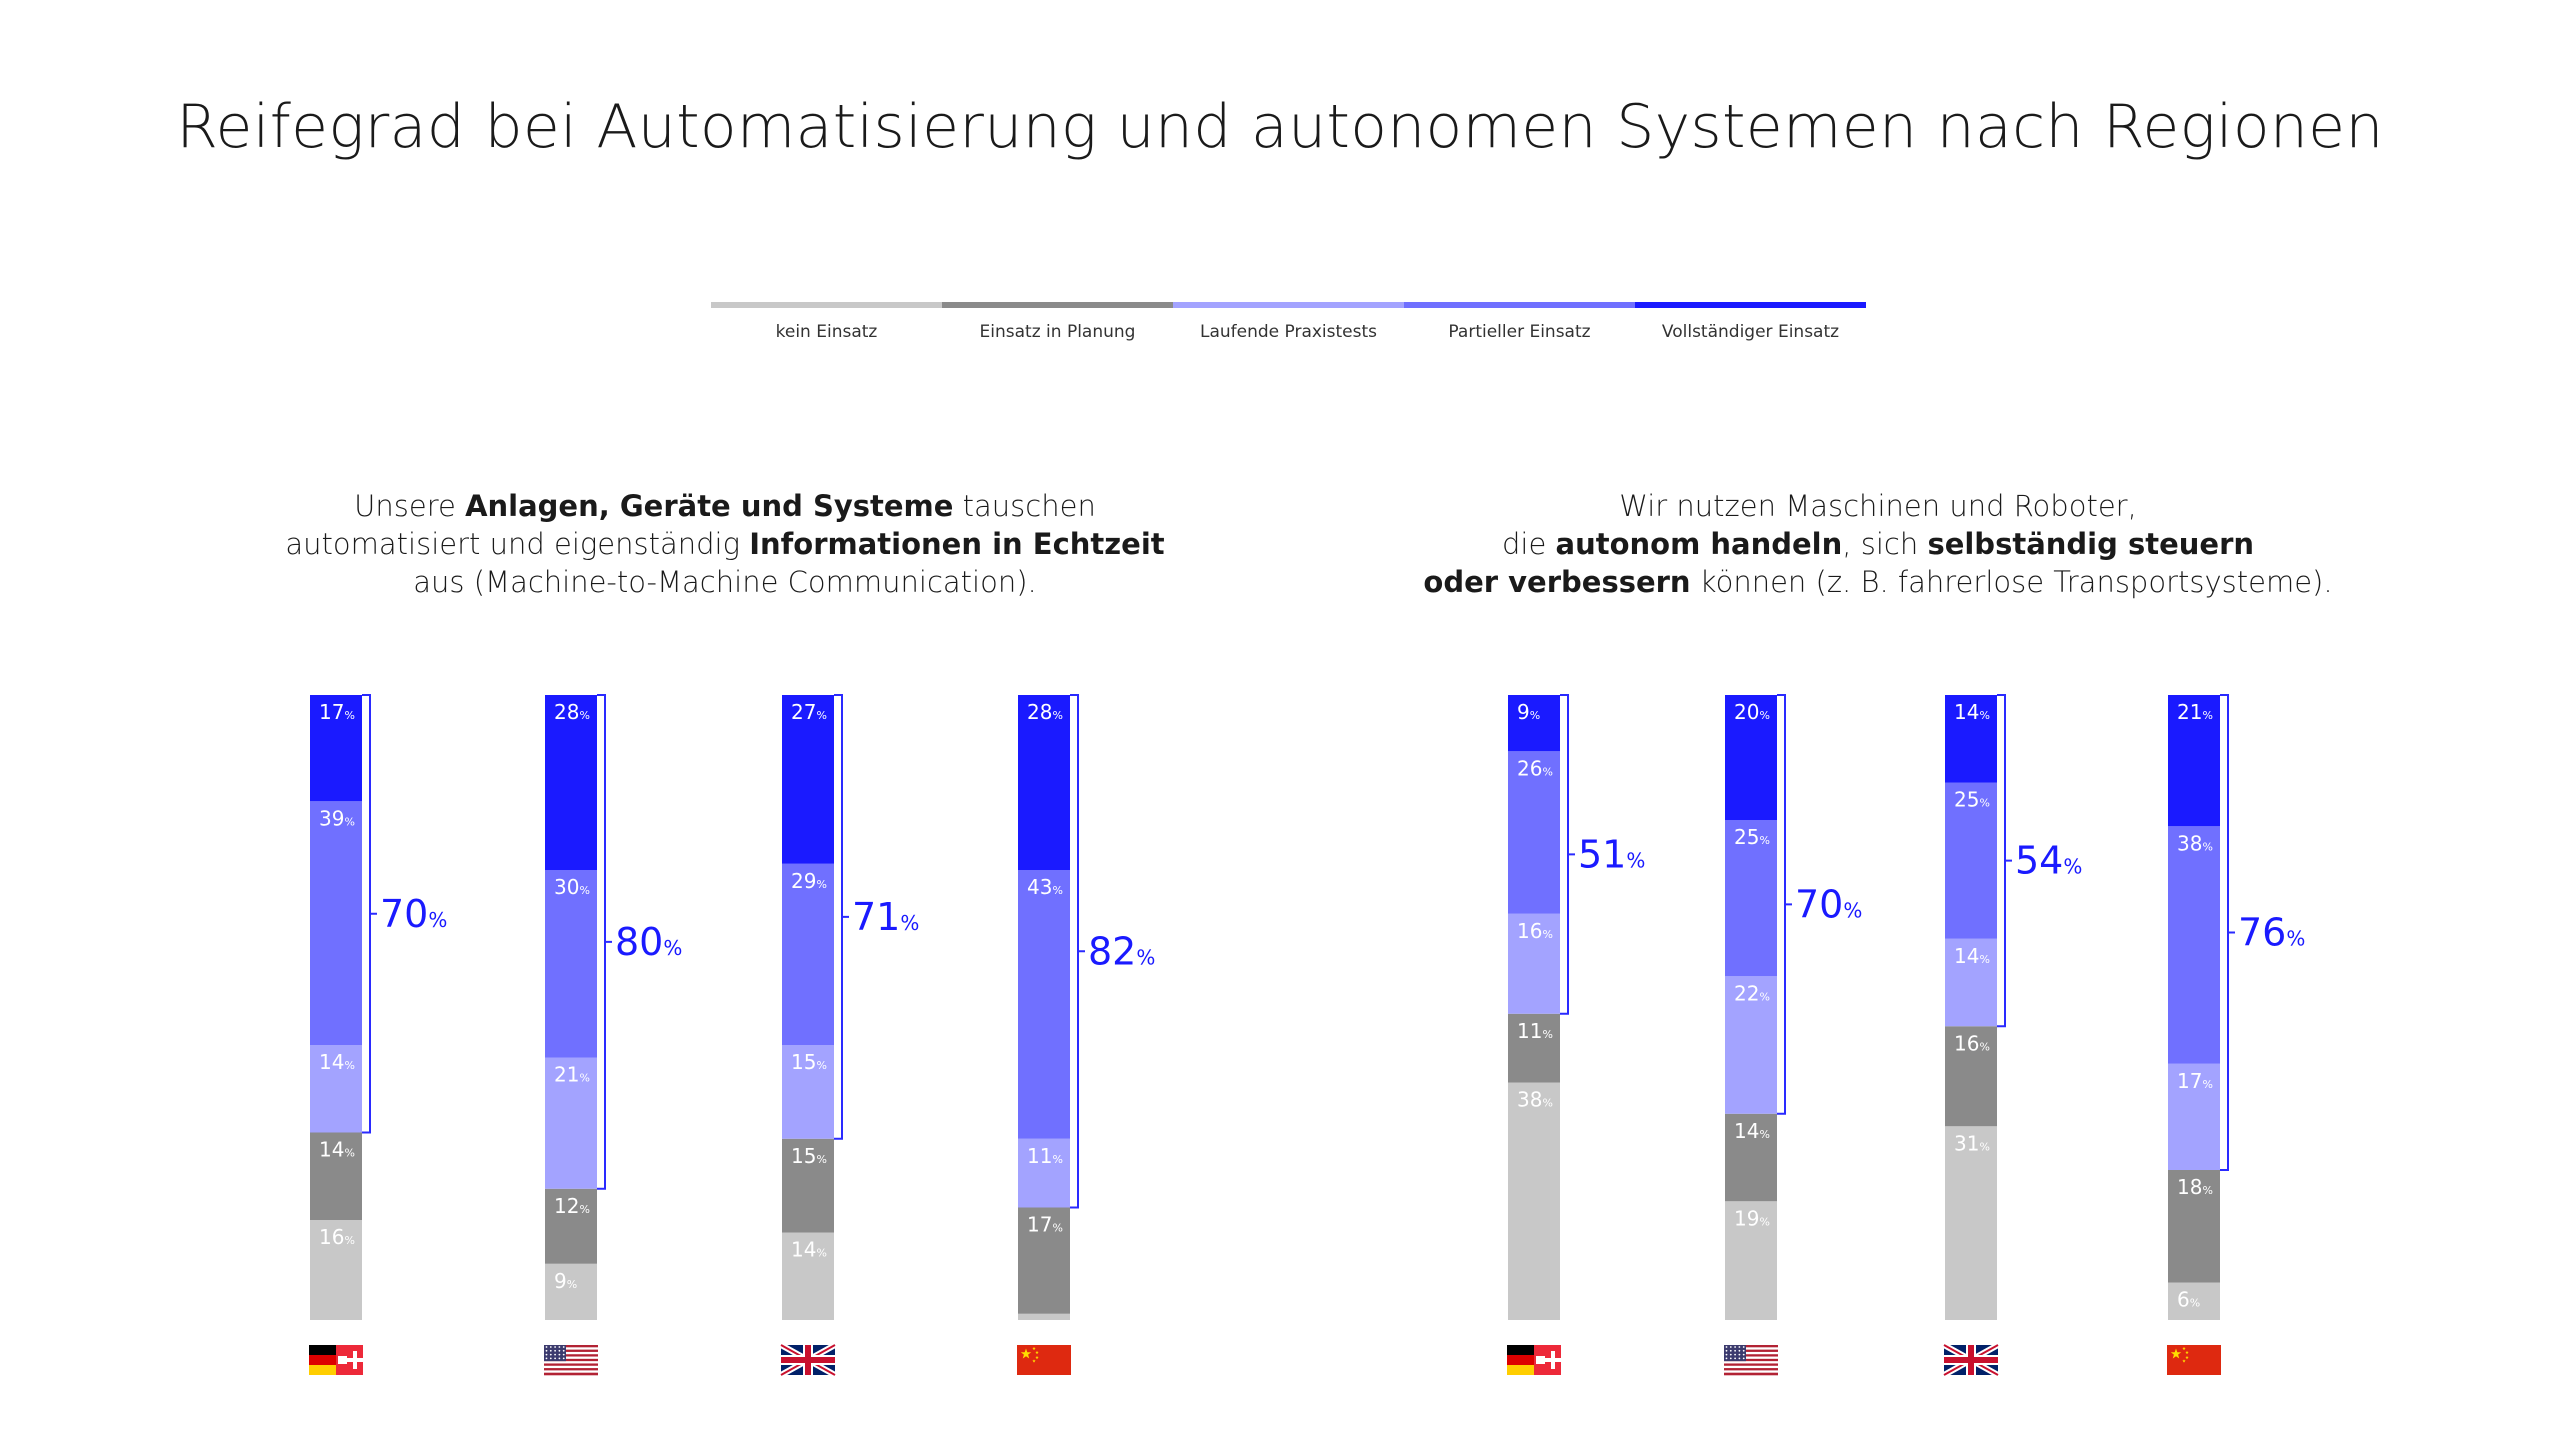  What do you see at coordinates (809, 712) in the screenshot?
I see `bar-value-label: 27%` at bounding box center [809, 712].